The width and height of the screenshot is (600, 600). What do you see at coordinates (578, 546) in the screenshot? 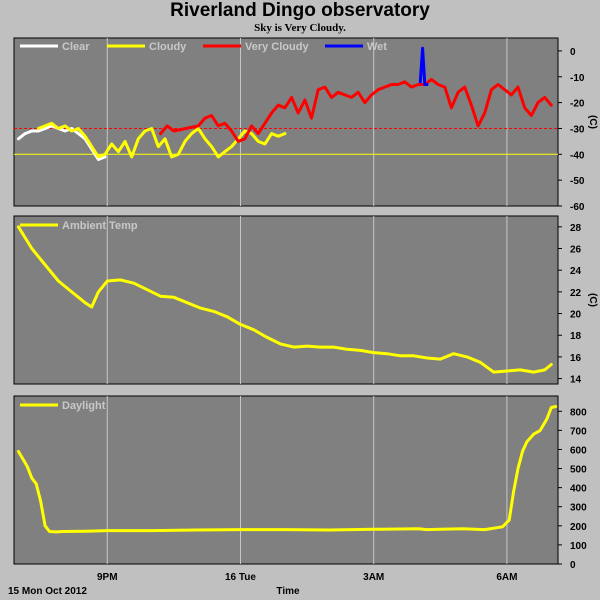
I see `y-tick-label-daylight-7: 100` at bounding box center [578, 546].